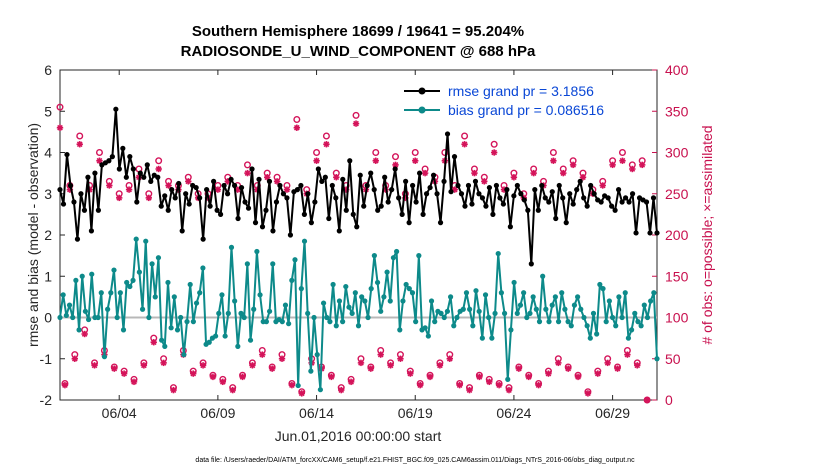 The image size is (830, 470). I want to click on left-y-axis-ticks: -2 -1 0 1 2 3 4 5 6, so click(52, 235).